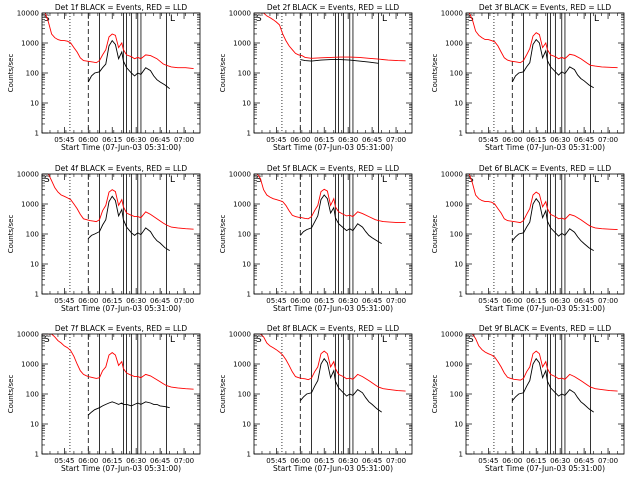 The image size is (640, 480). I want to click on panel-title: Det 6f BLACK = Events, RED = LLD, so click(545, 168).